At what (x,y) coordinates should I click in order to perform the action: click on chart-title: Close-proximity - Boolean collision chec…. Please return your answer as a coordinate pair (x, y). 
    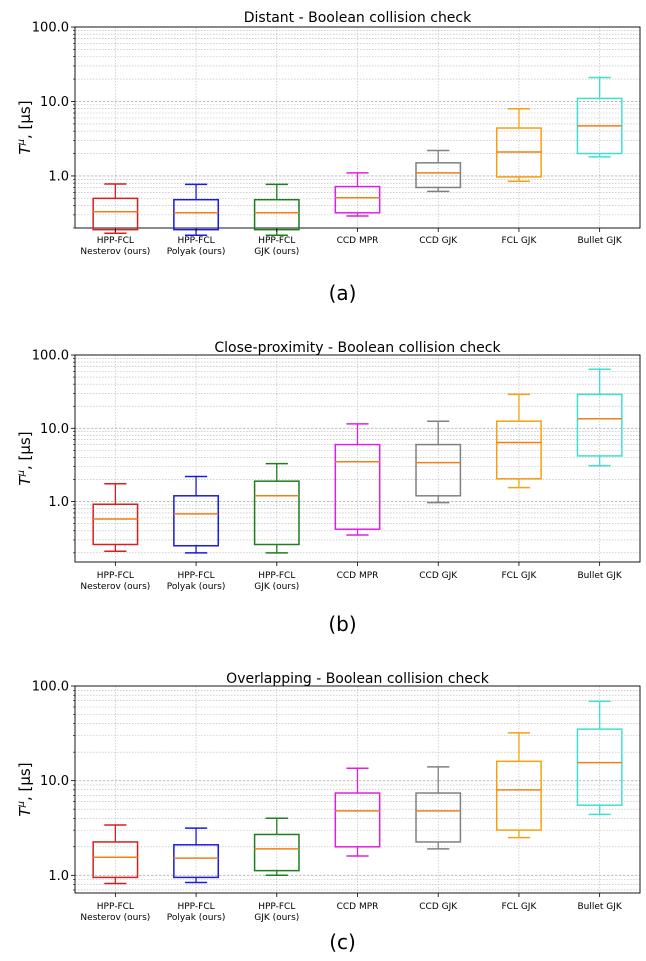
    Looking at the image, I should click on (357, 348).